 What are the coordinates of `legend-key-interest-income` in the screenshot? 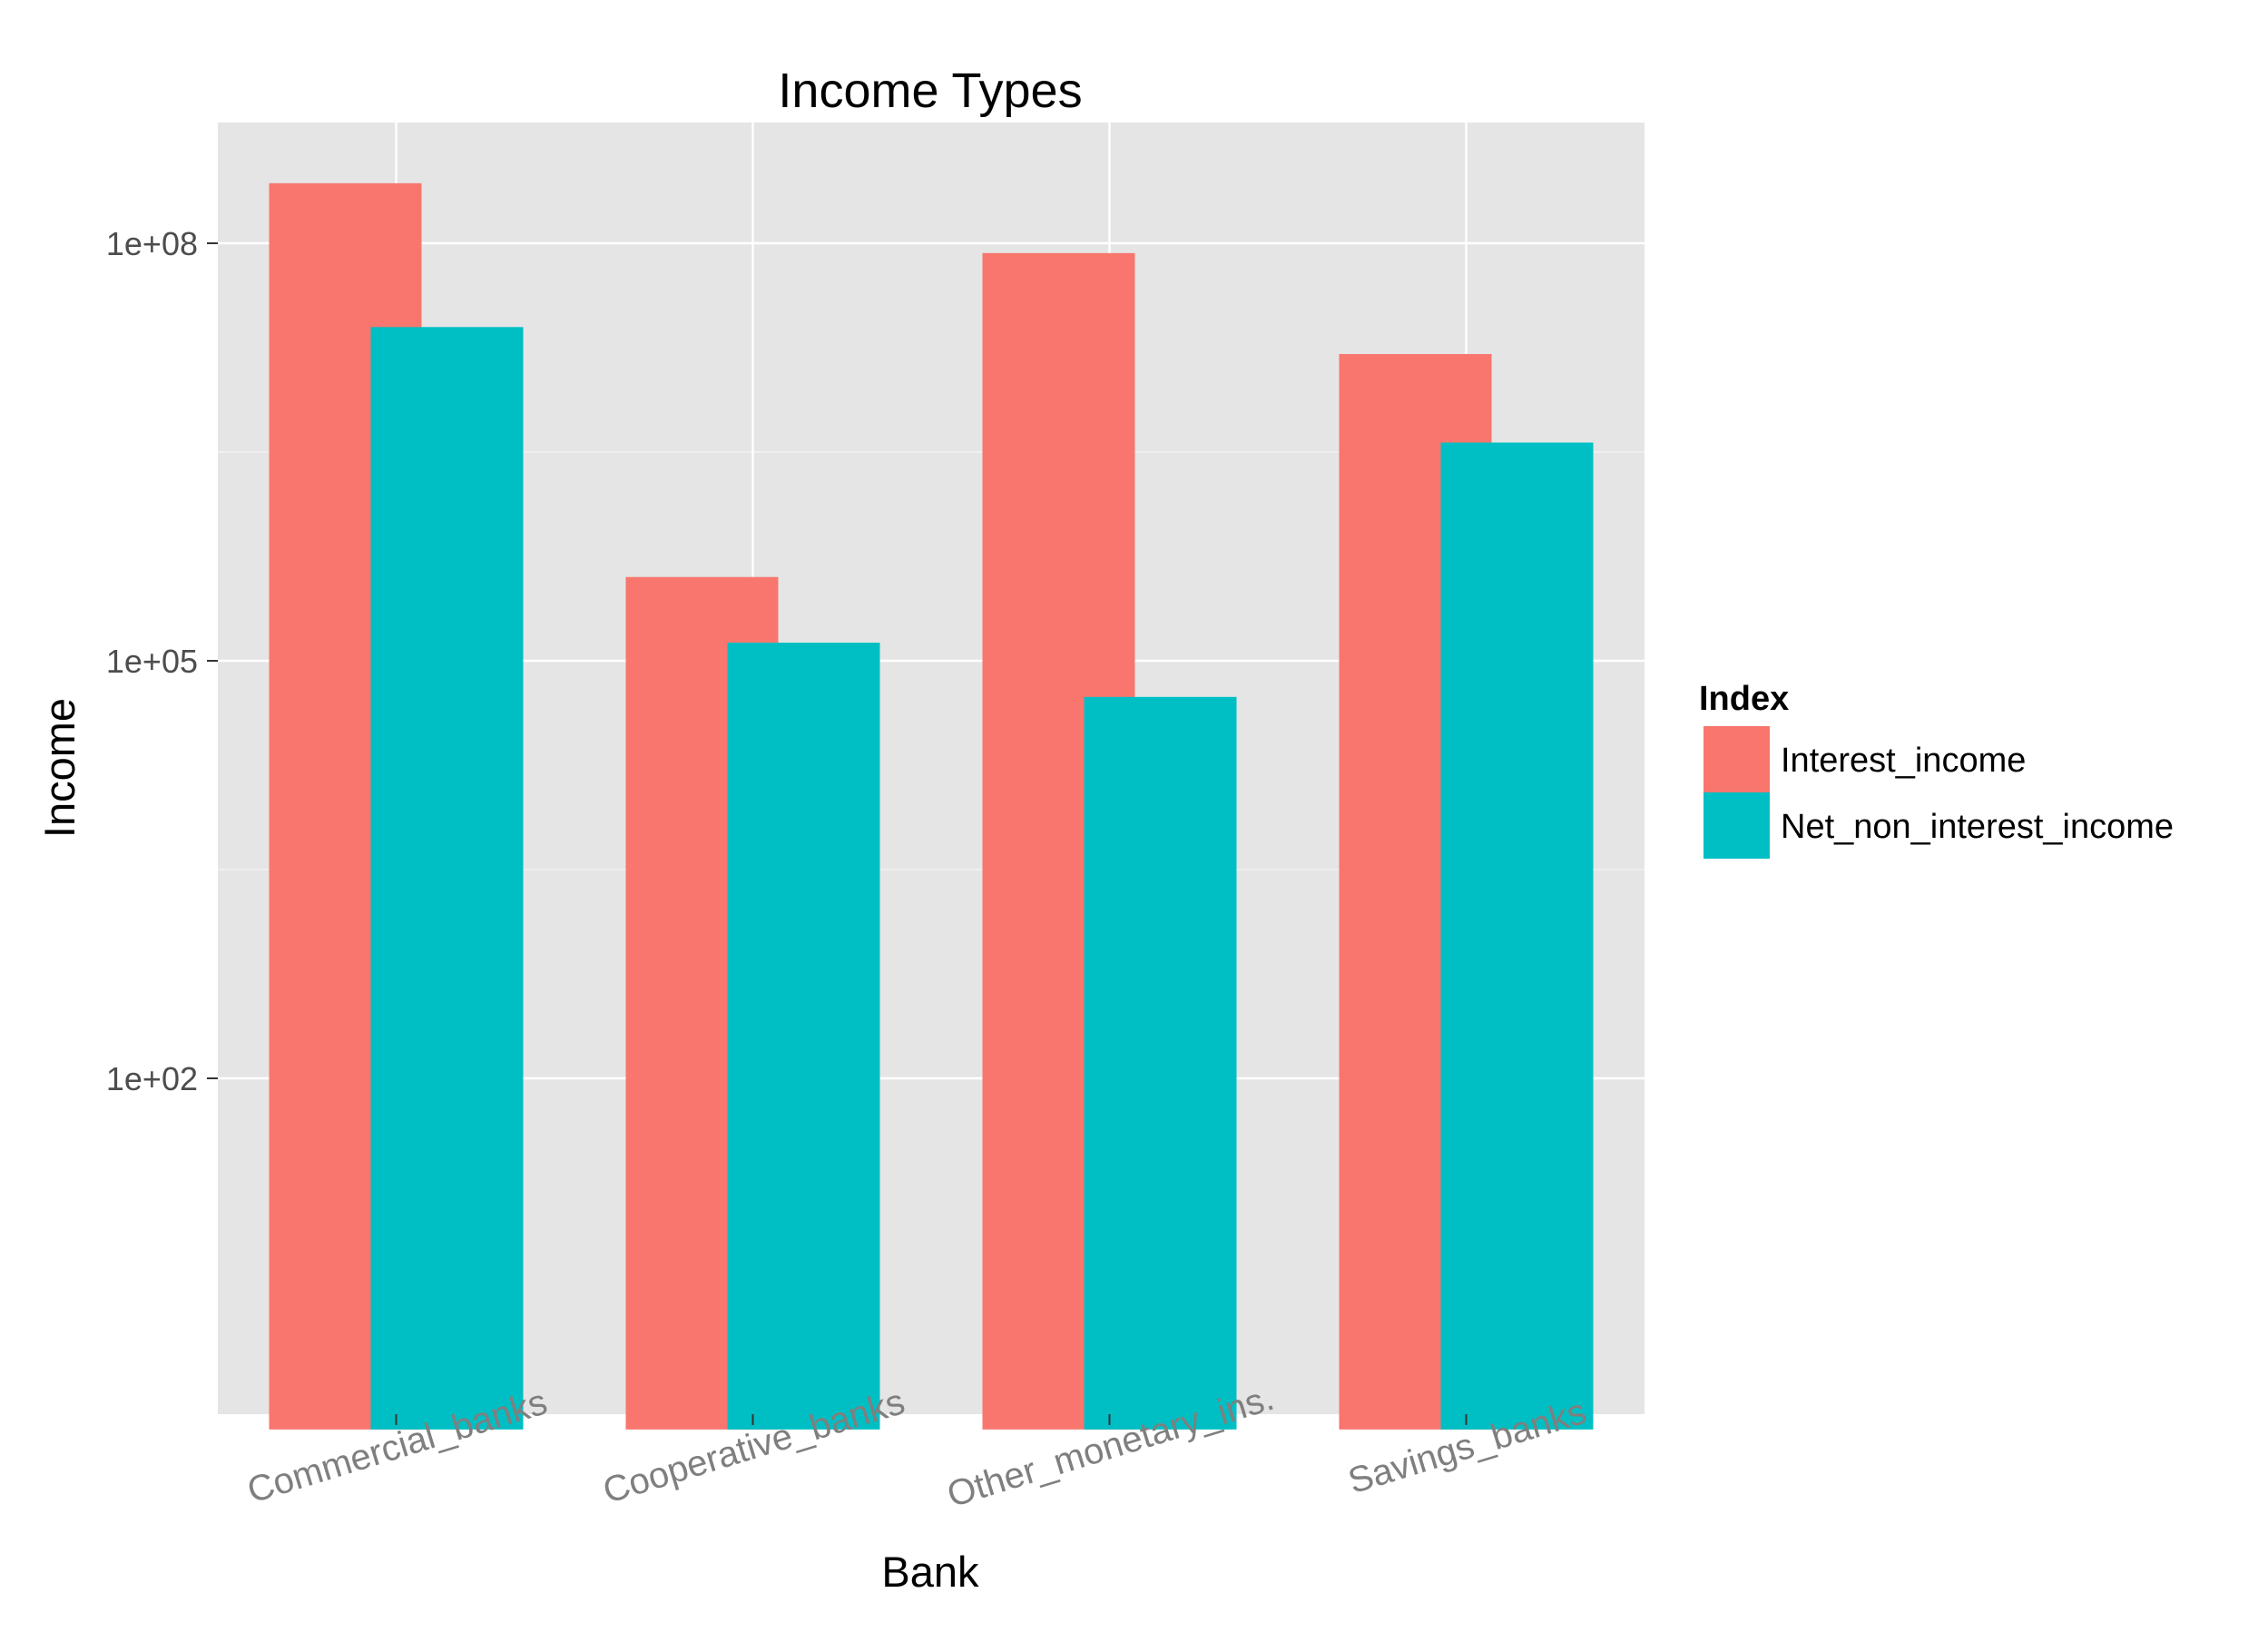 It's located at (1736, 759).